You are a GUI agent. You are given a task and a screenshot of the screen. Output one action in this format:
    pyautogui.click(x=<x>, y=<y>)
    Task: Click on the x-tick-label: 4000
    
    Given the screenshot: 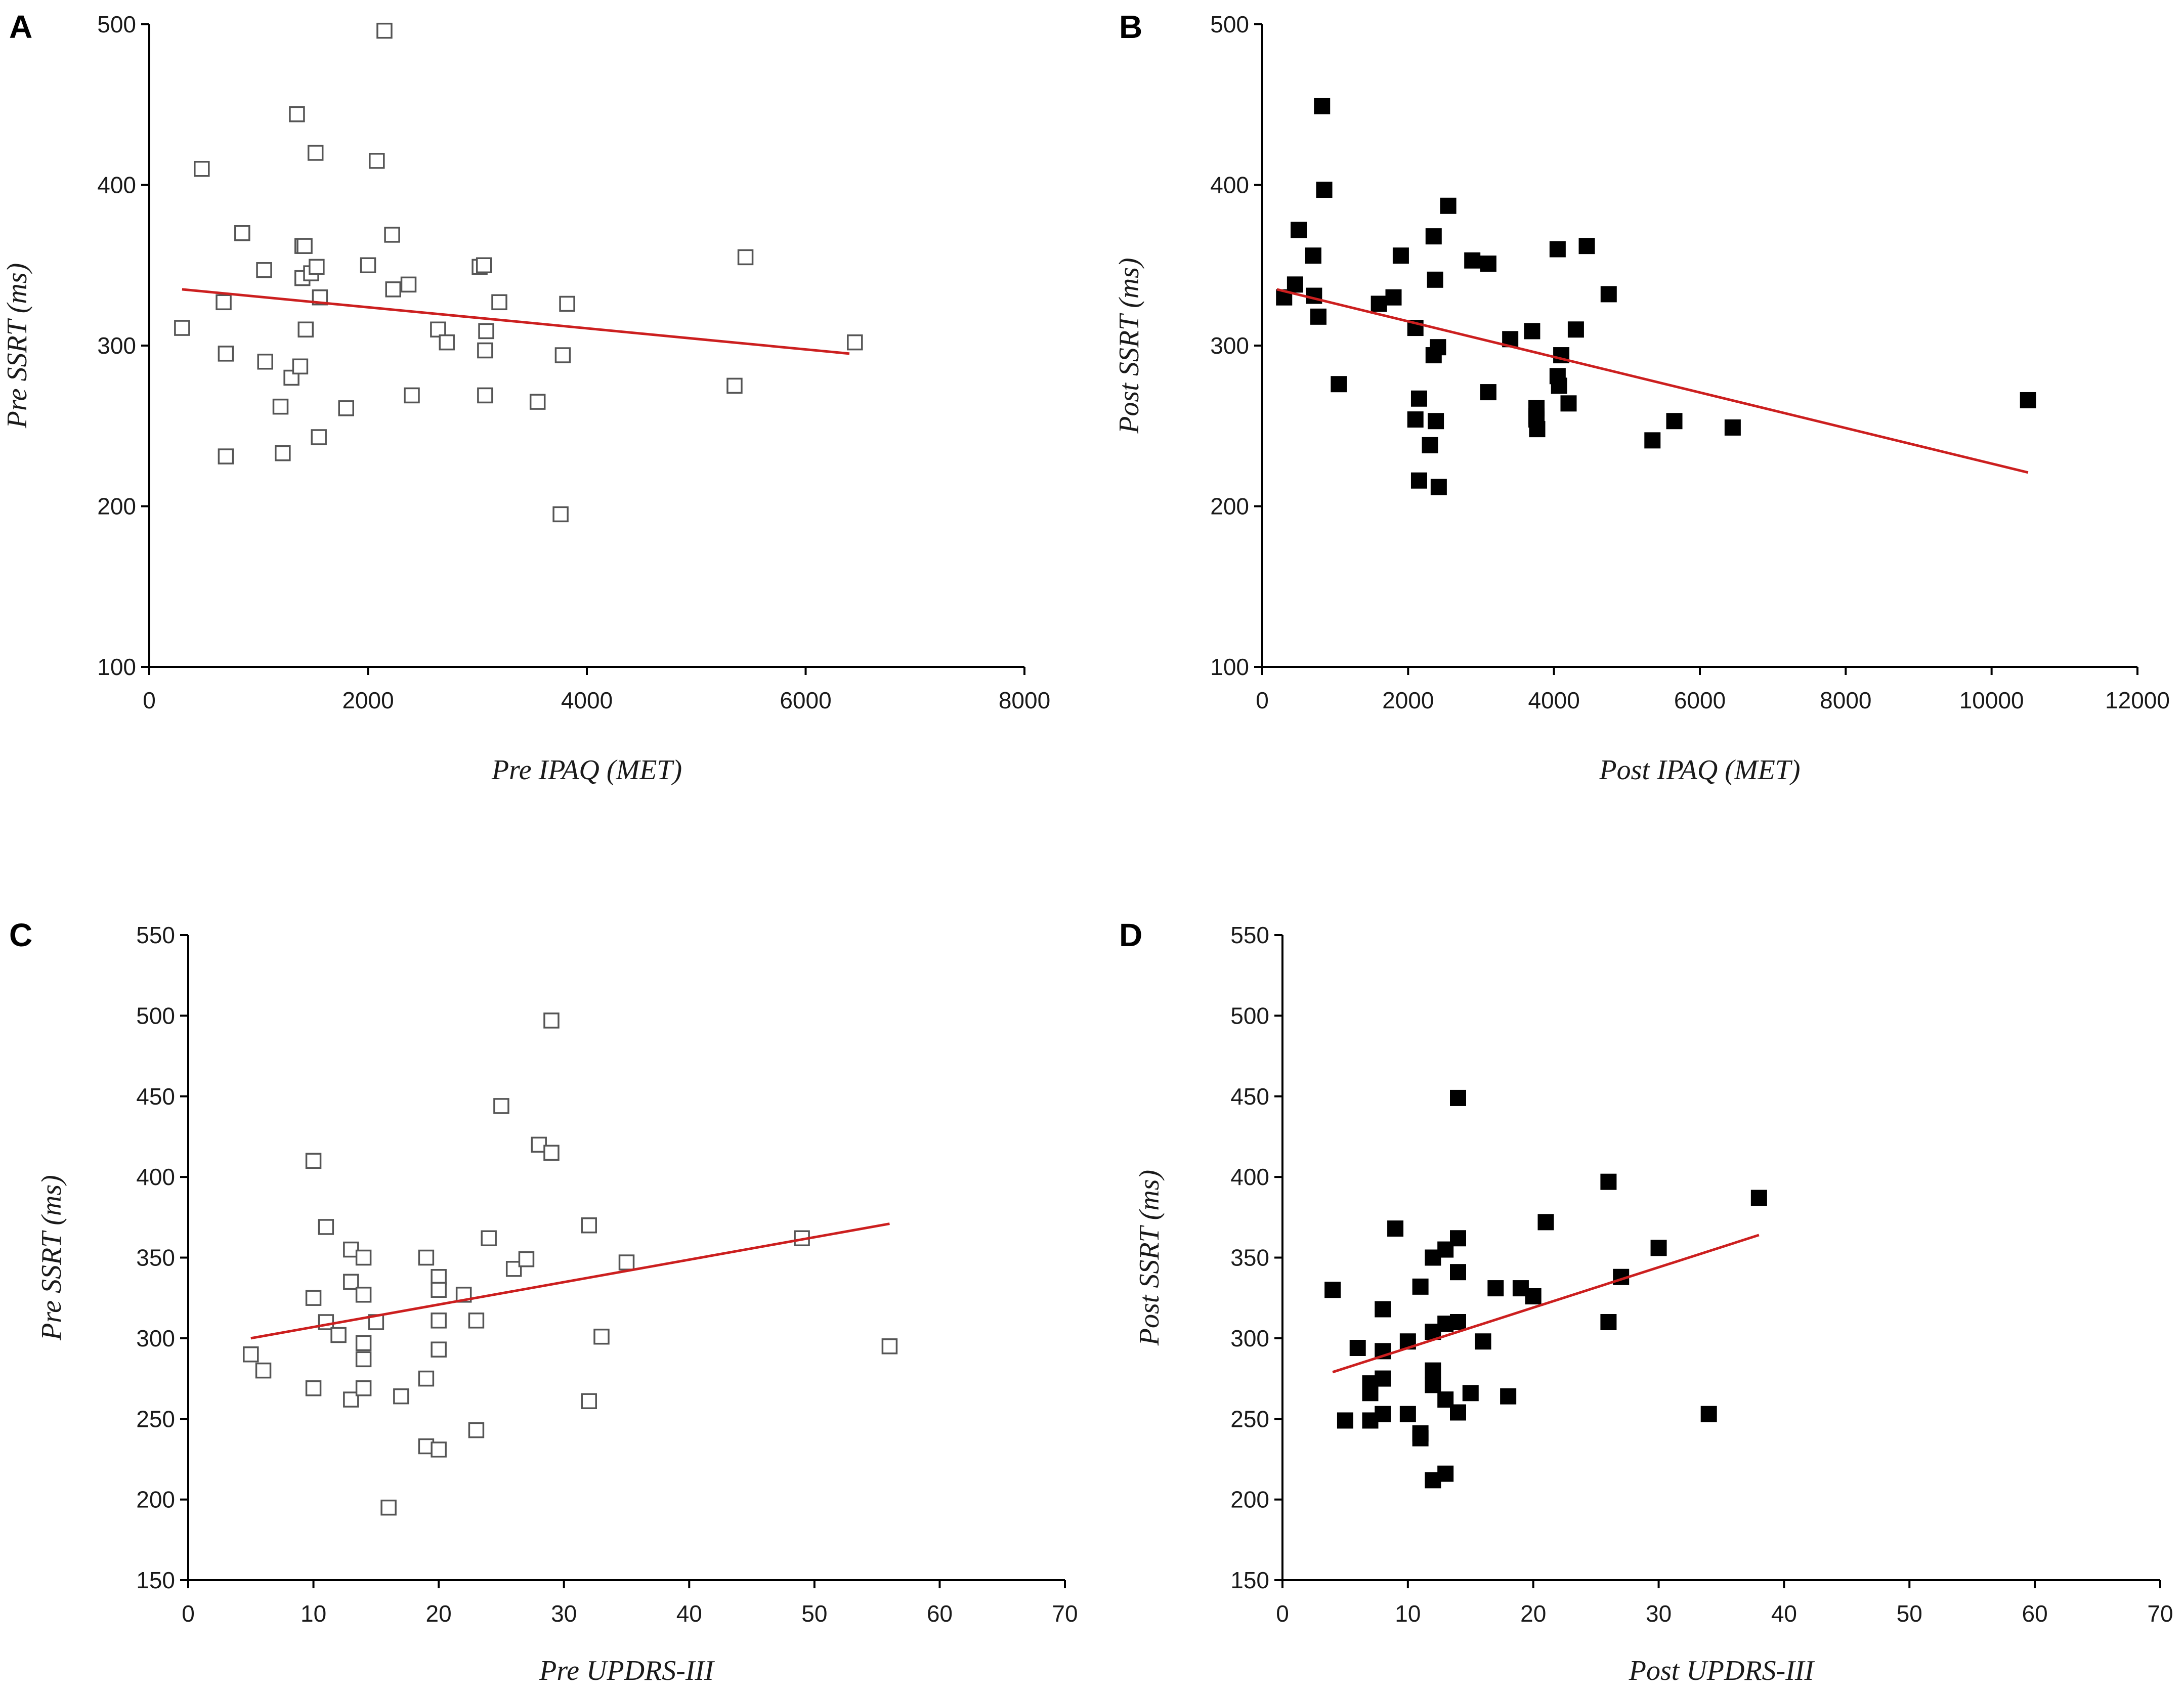 What is the action you would take?
    pyautogui.click(x=1553, y=700)
    